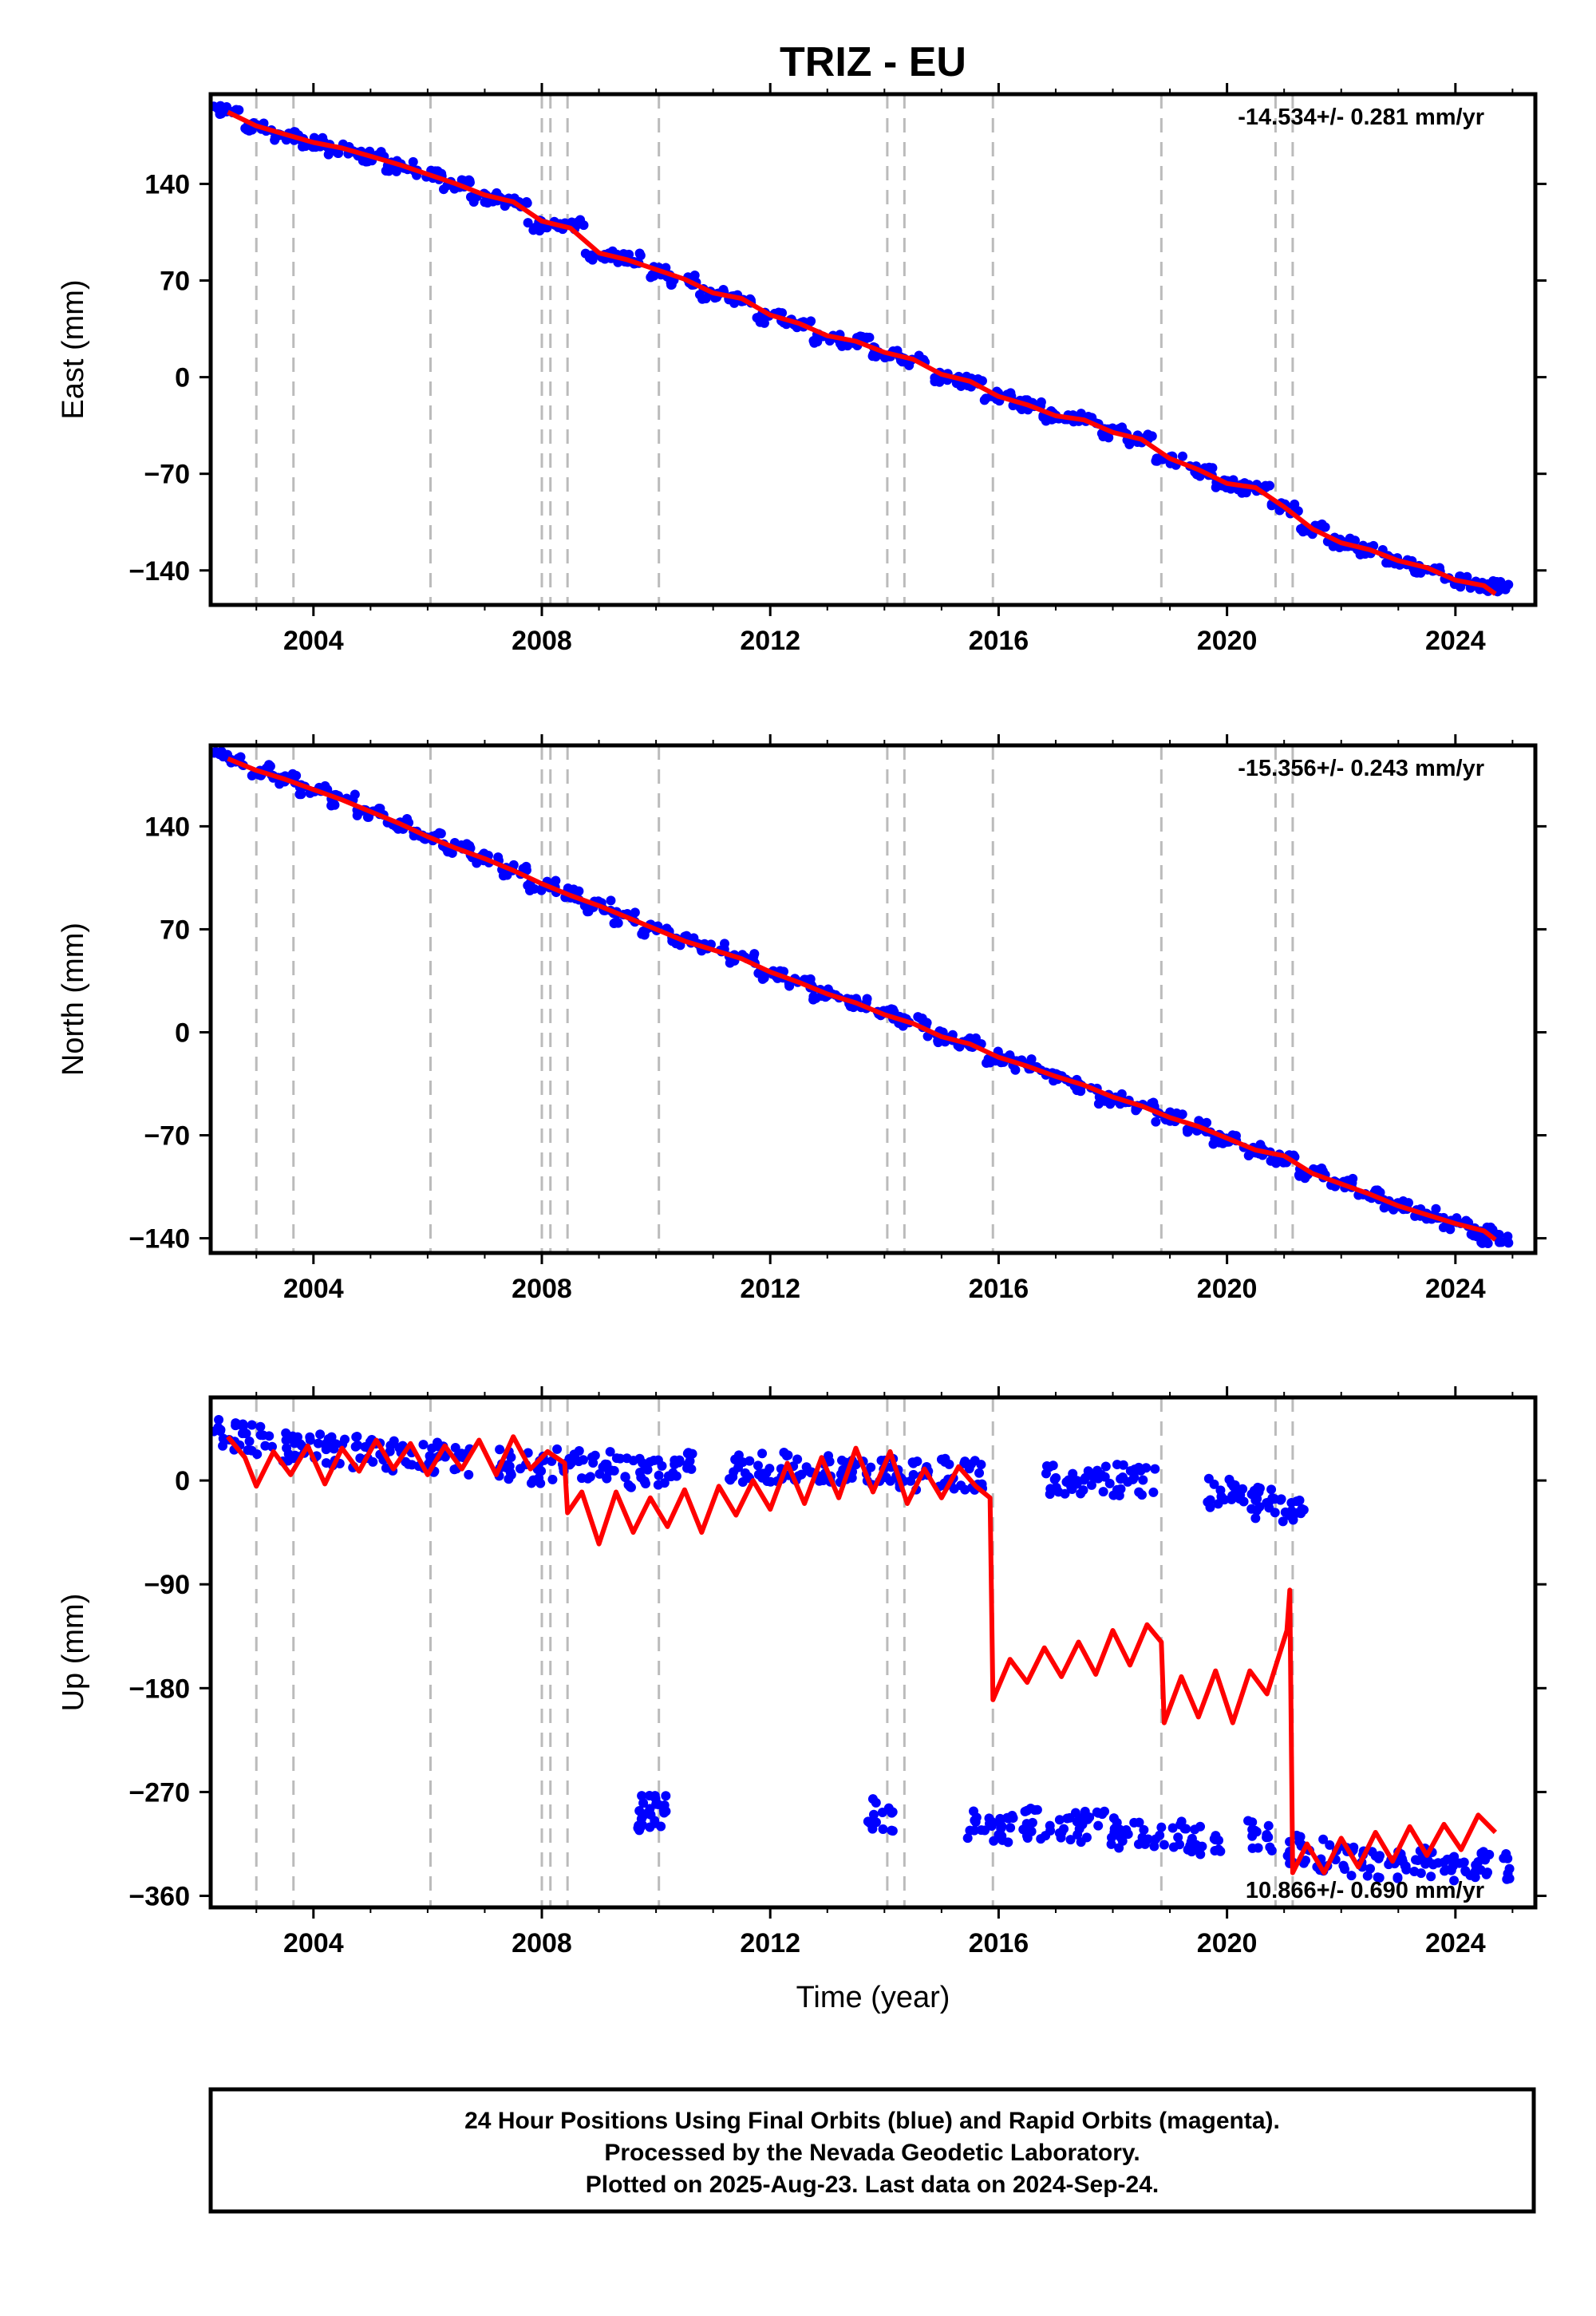  What do you see at coordinates (182, 1033) in the screenshot?
I see `y-tick-label: 0` at bounding box center [182, 1033].